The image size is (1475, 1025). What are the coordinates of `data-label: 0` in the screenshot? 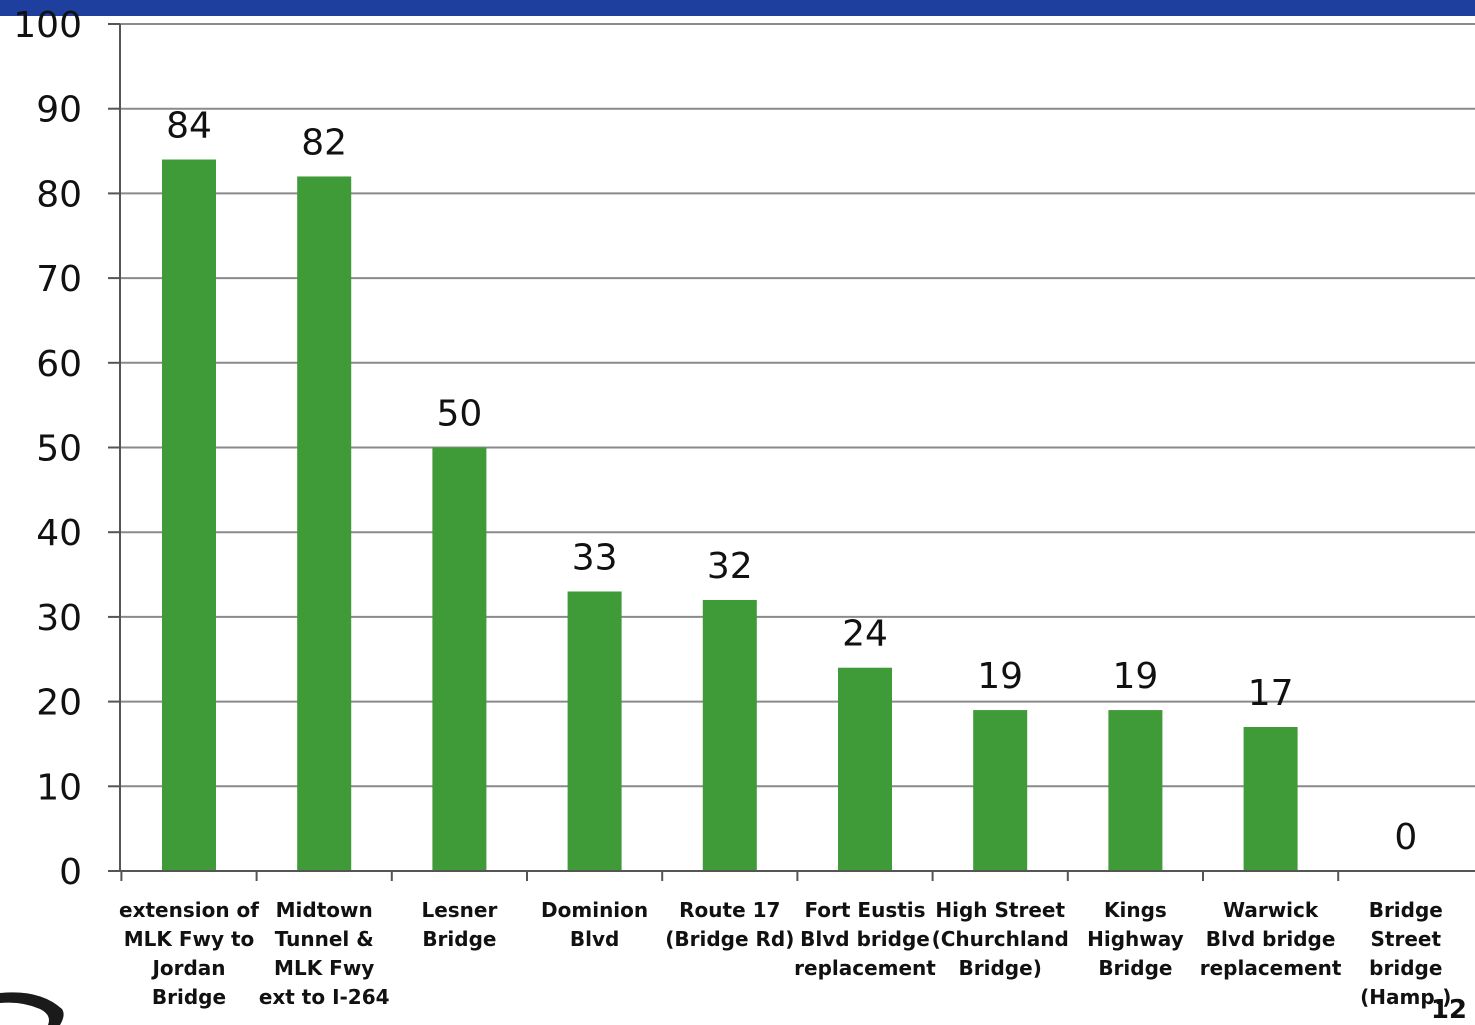 It's located at (1405, 837).